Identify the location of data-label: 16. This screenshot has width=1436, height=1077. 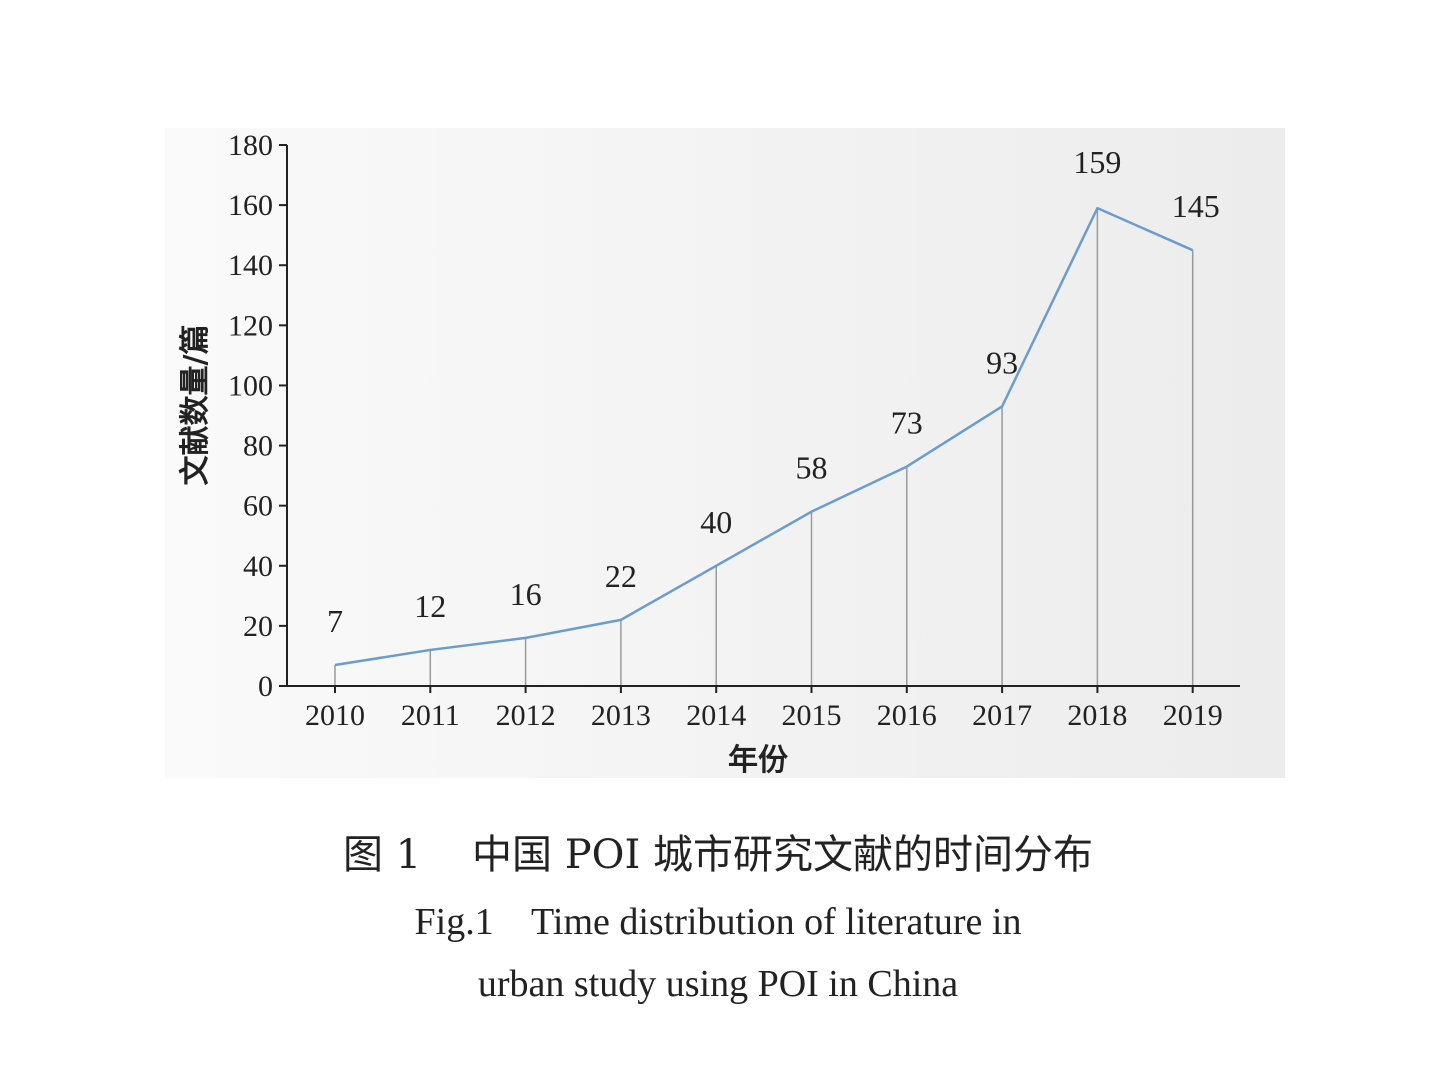
(526, 594).